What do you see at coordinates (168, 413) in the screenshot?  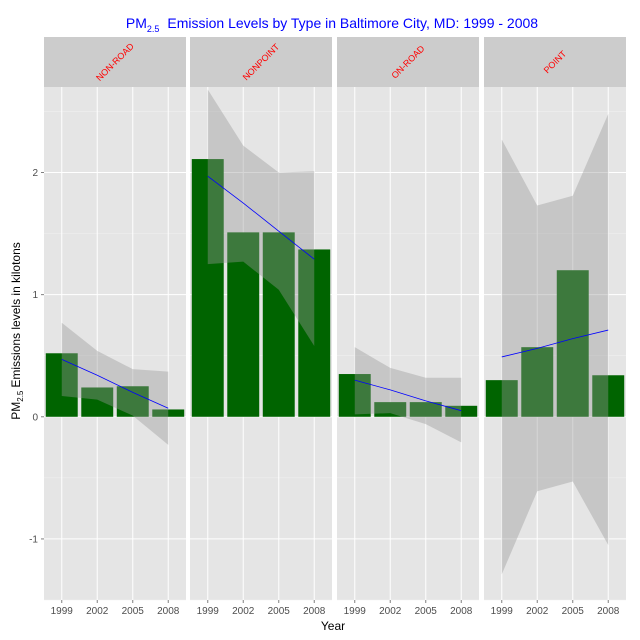 I see `bar-non-road-2008` at bounding box center [168, 413].